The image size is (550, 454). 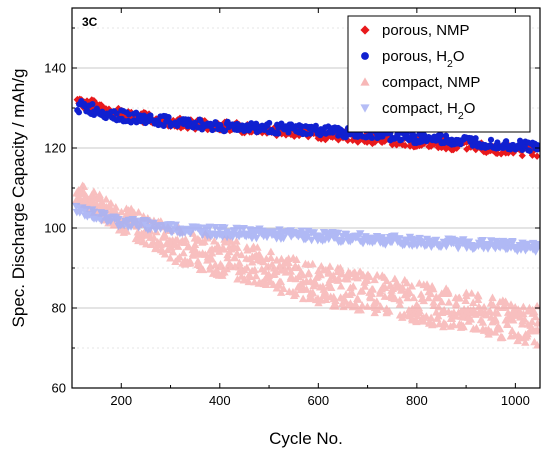 I want to click on x-tick-label: 1000, so click(x=515, y=400).